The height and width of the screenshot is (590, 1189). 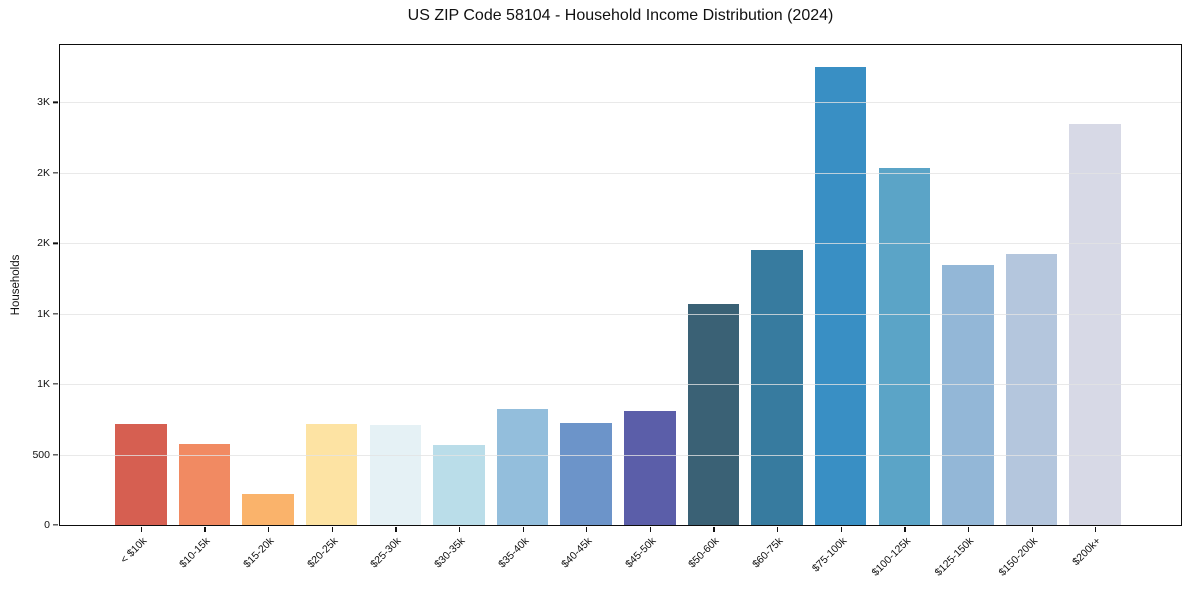 What do you see at coordinates (205, 307) in the screenshot?
I see `bar-slot: $10-15k` at bounding box center [205, 307].